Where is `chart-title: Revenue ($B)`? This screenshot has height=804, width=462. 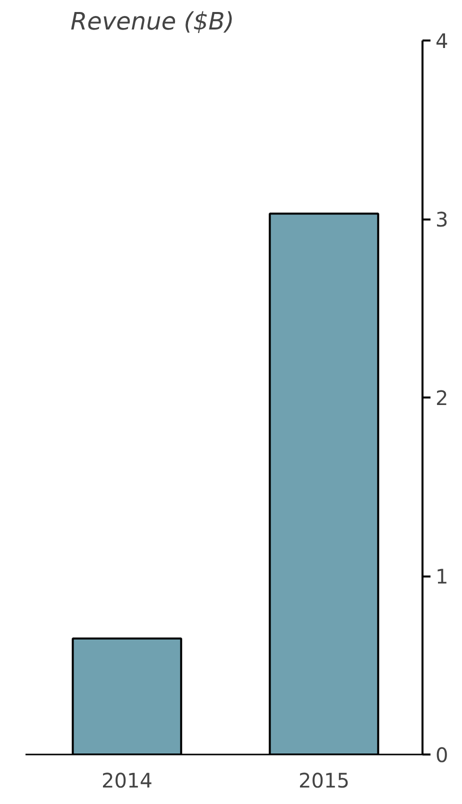
chart-title: Revenue ($B) is located at coordinates (152, 22).